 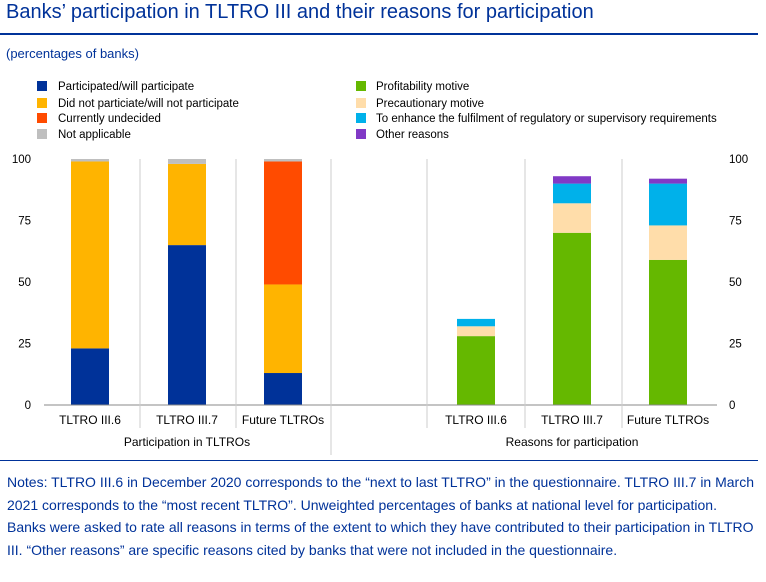 What do you see at coordinates (379, 460) in the screenshot?
I see `notes-rule` at bounding box center [379, 460].